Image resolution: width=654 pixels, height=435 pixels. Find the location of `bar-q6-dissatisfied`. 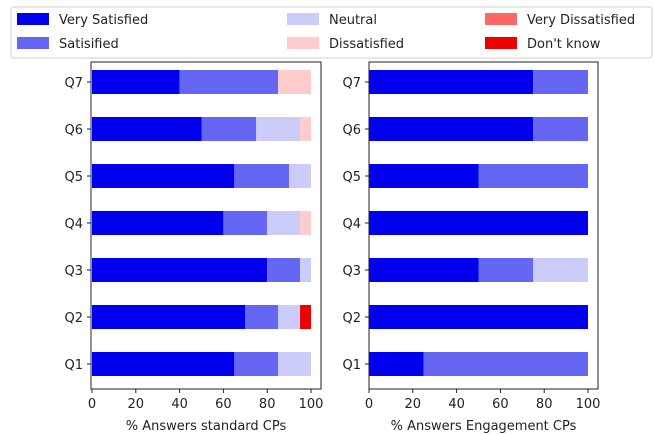

bar-q6-dissatisfied is located at coordinates (305, 129).